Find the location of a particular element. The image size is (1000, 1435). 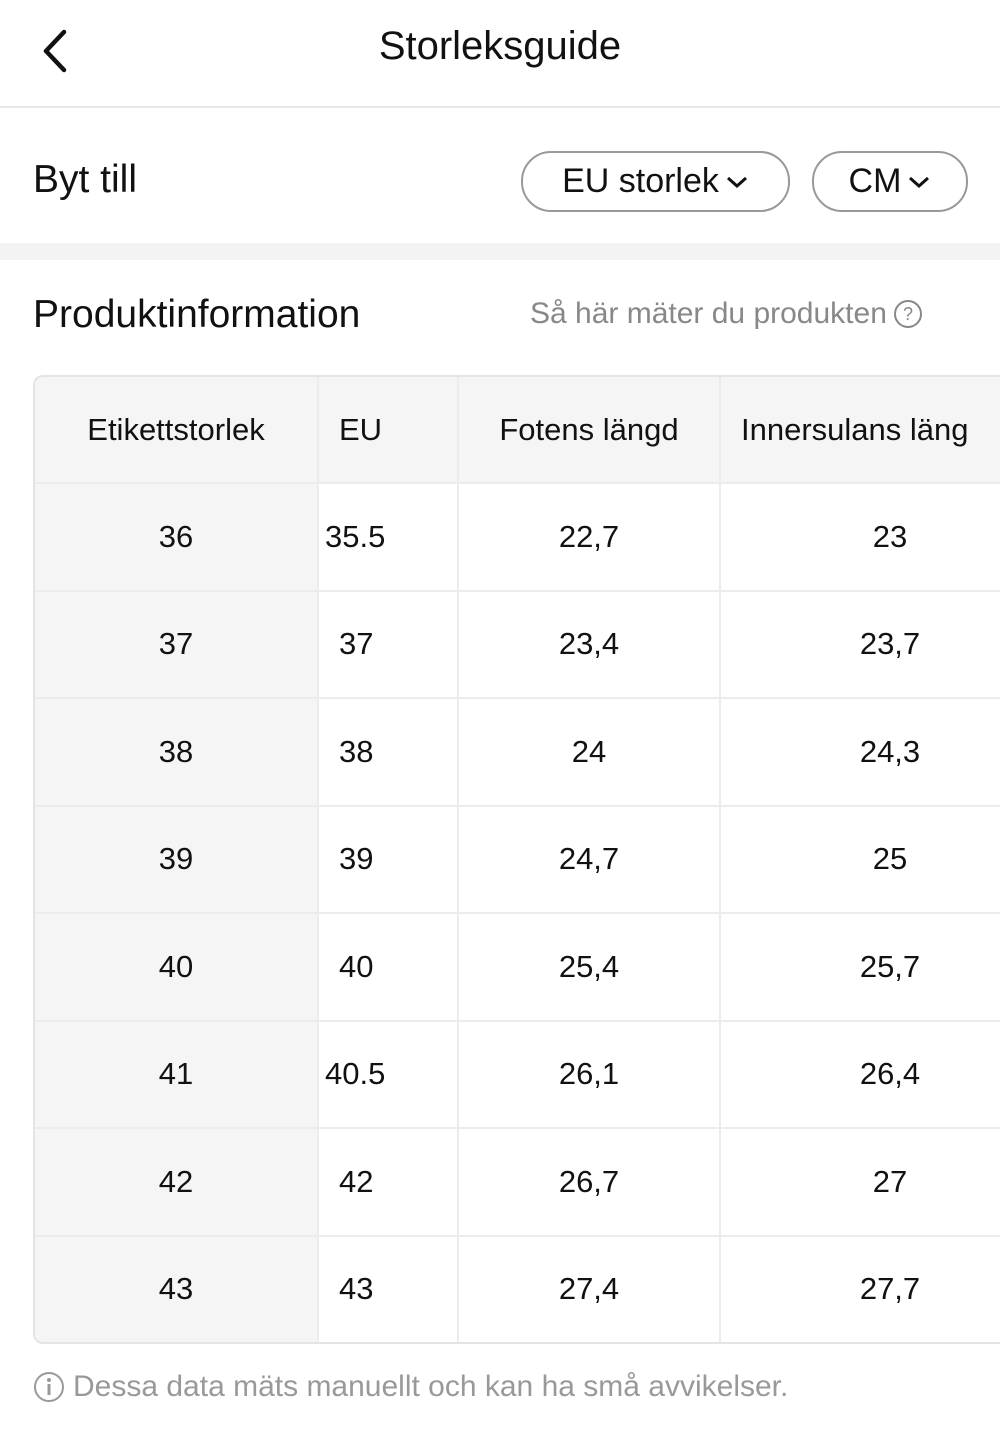

table-cell: 27,4 is located at coordinates (590, 1289).